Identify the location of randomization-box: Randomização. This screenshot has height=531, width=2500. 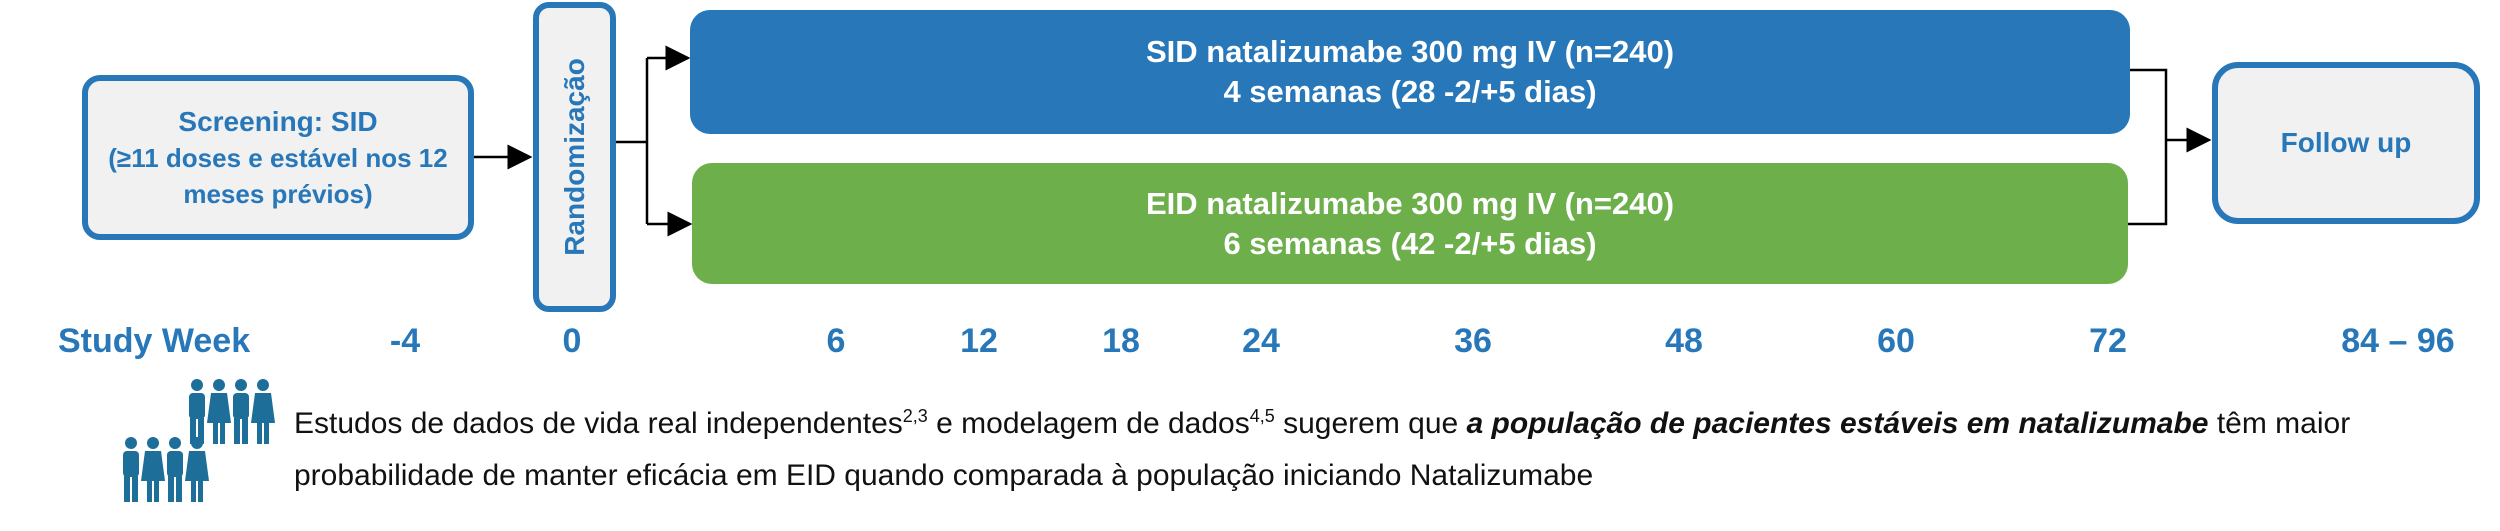
(574, 157).